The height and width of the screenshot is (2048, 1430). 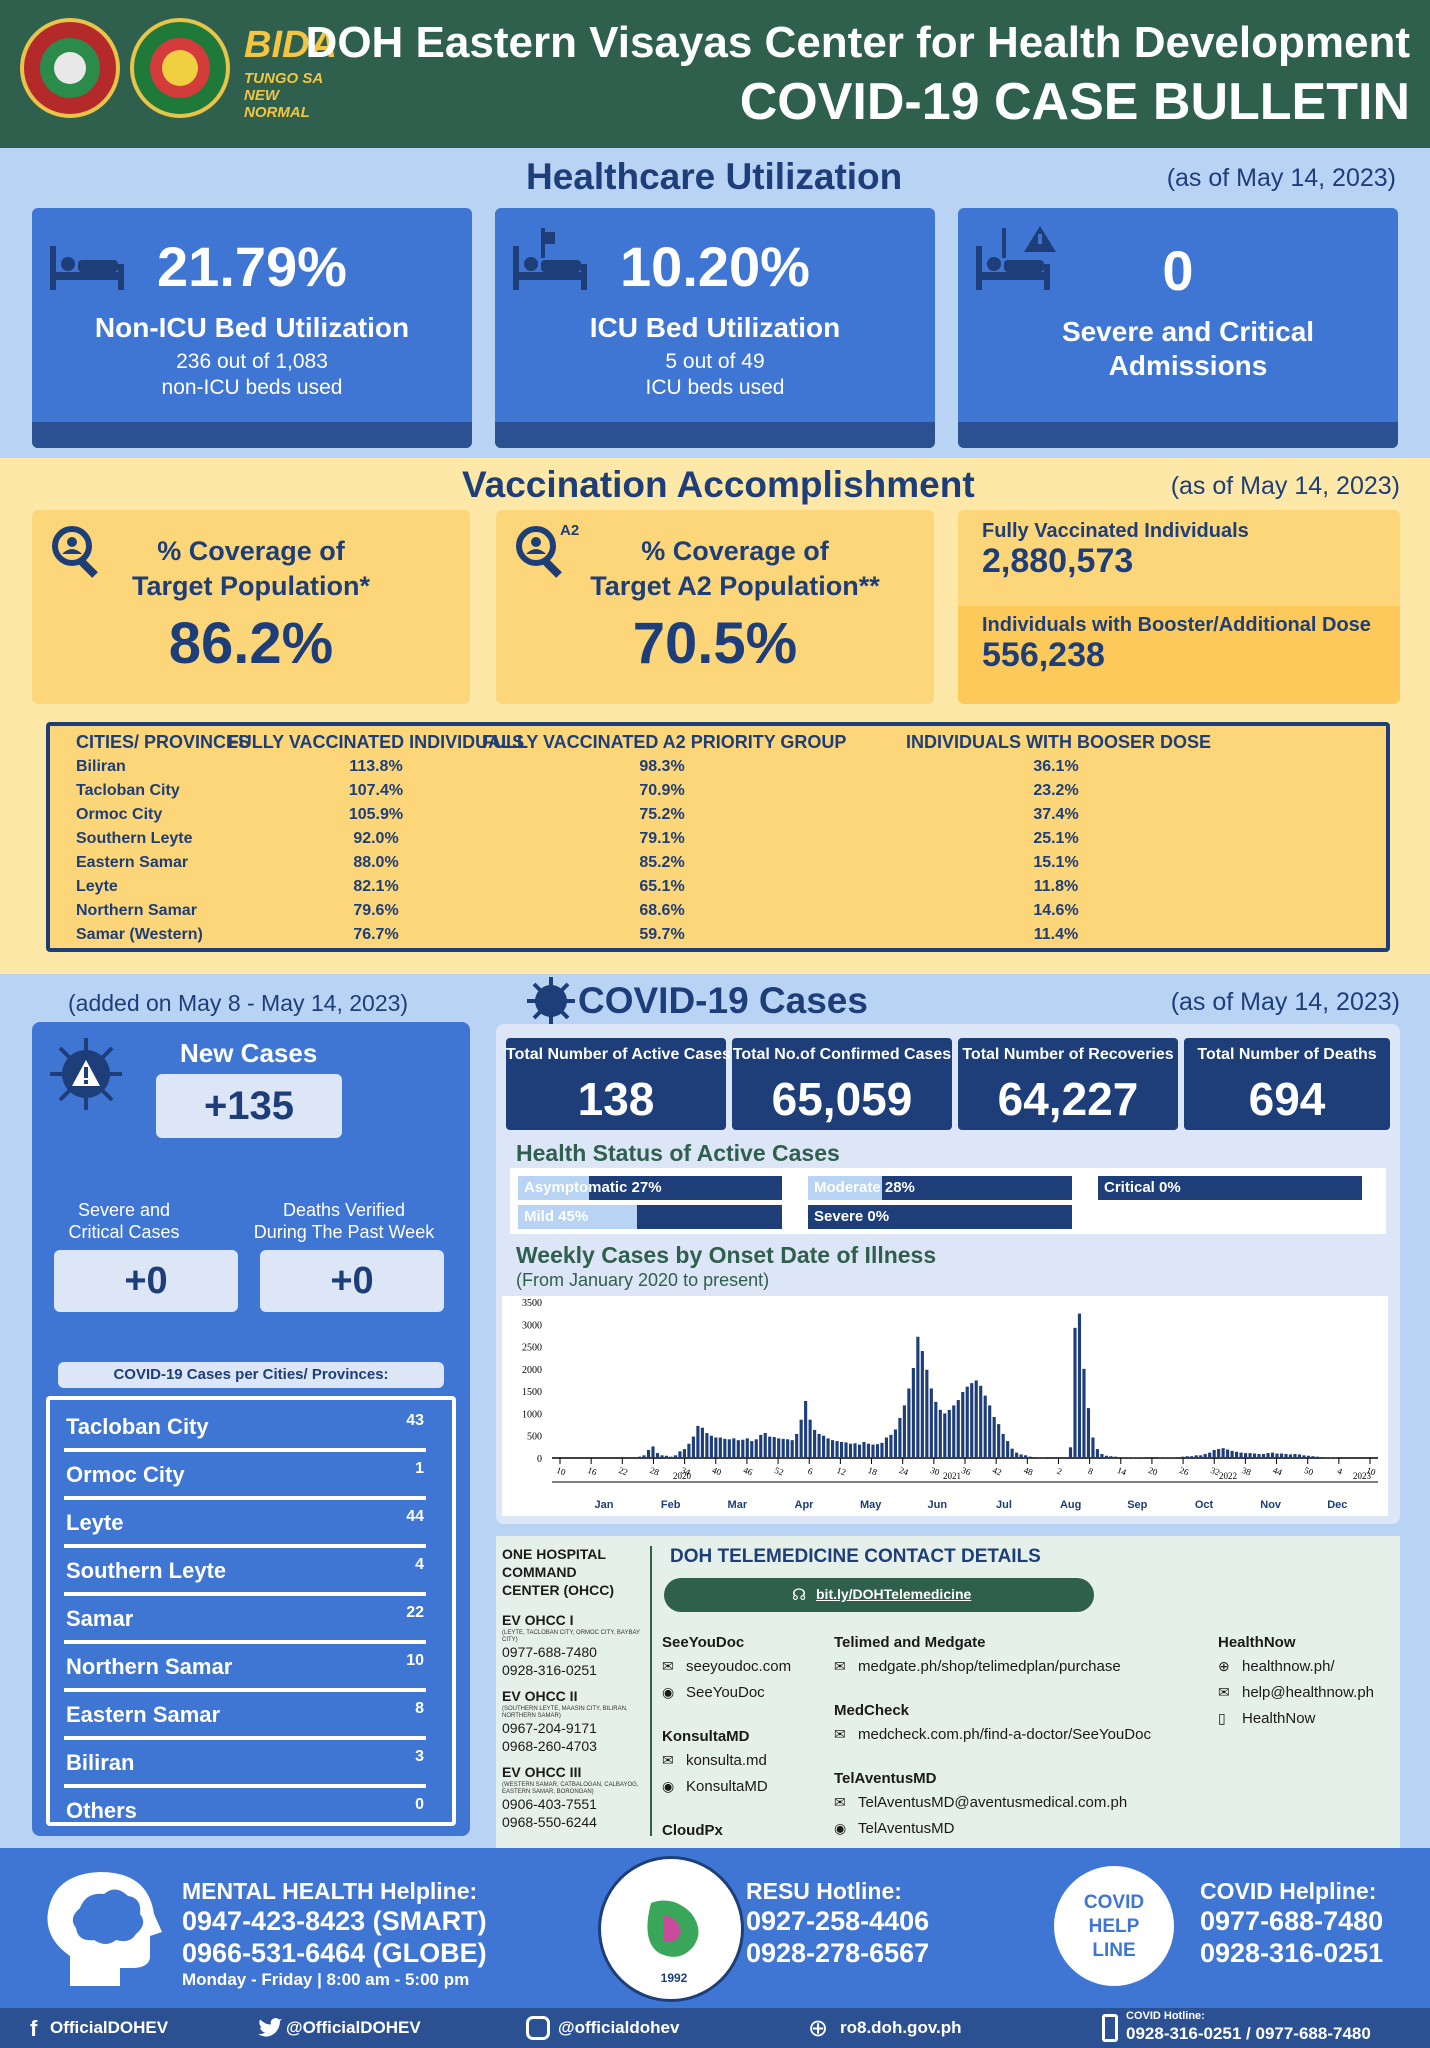 I want to click on city-name: Tacloban City, so click(x=137, y=1426).